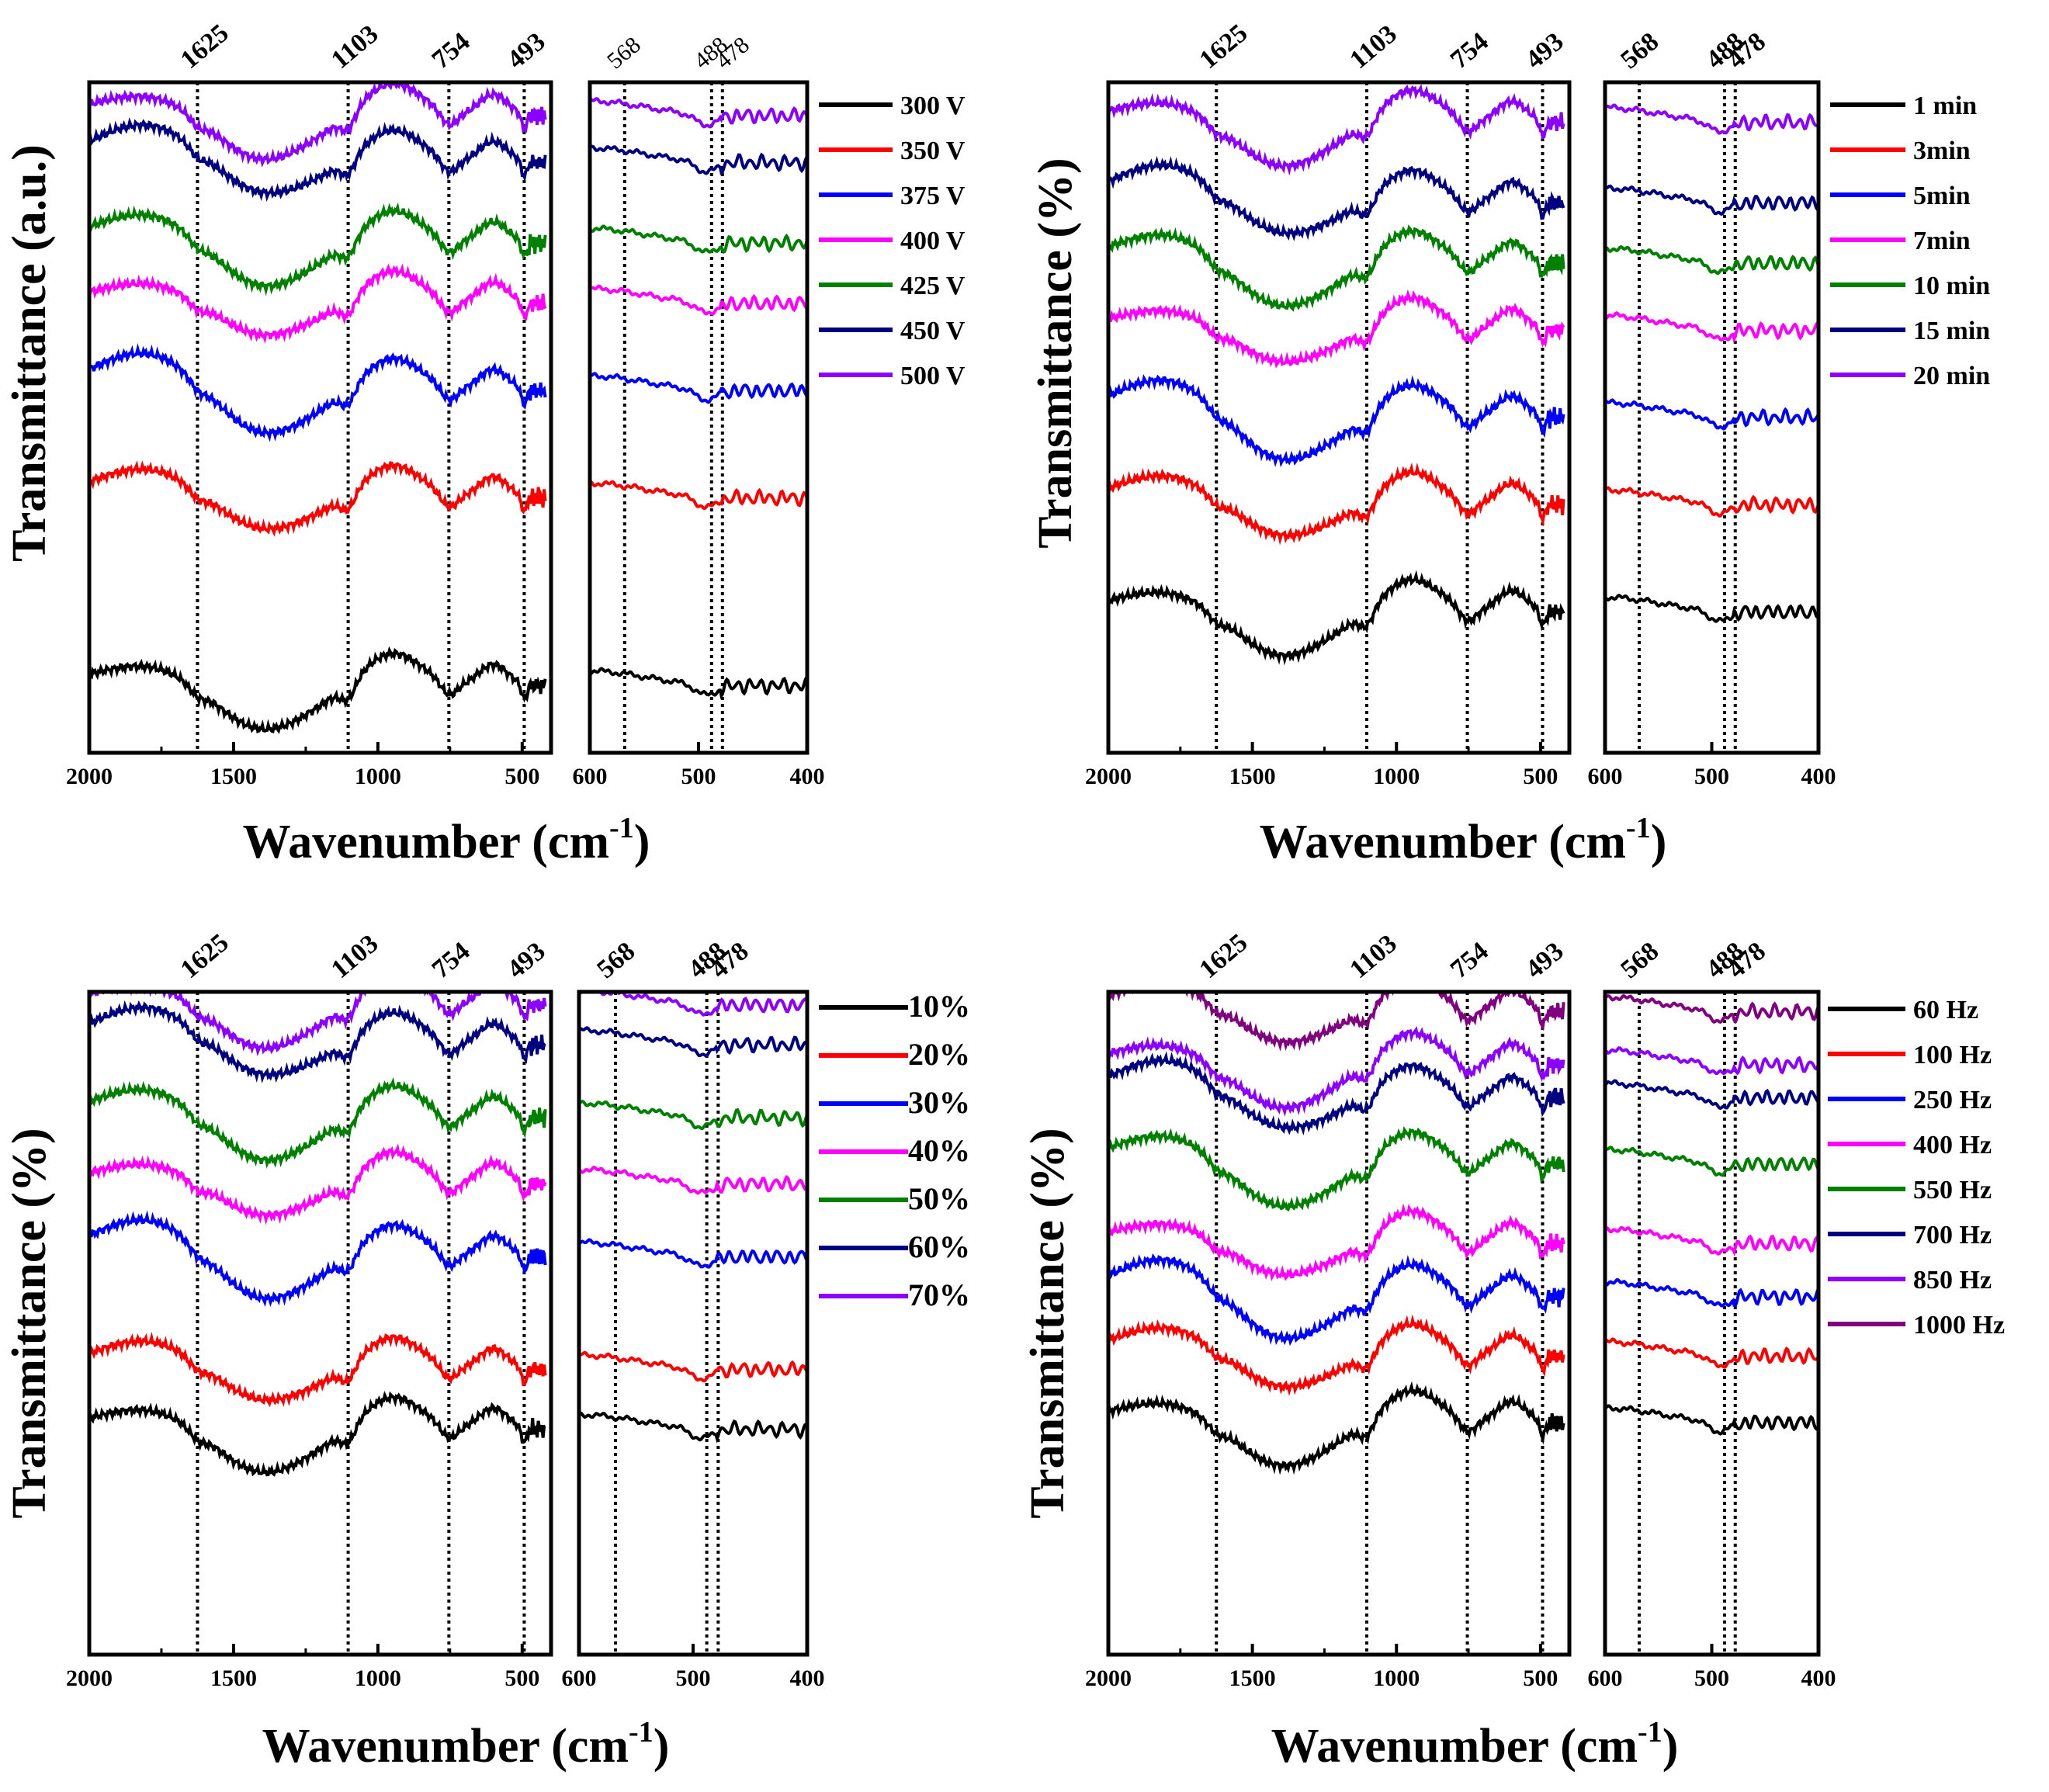 The image size is (2049, 1792). What do you see at coordinates (1953, 1235) in the screenshot?
I see `legend-label: 700 Hz` at bounding box center [1953, 1235].